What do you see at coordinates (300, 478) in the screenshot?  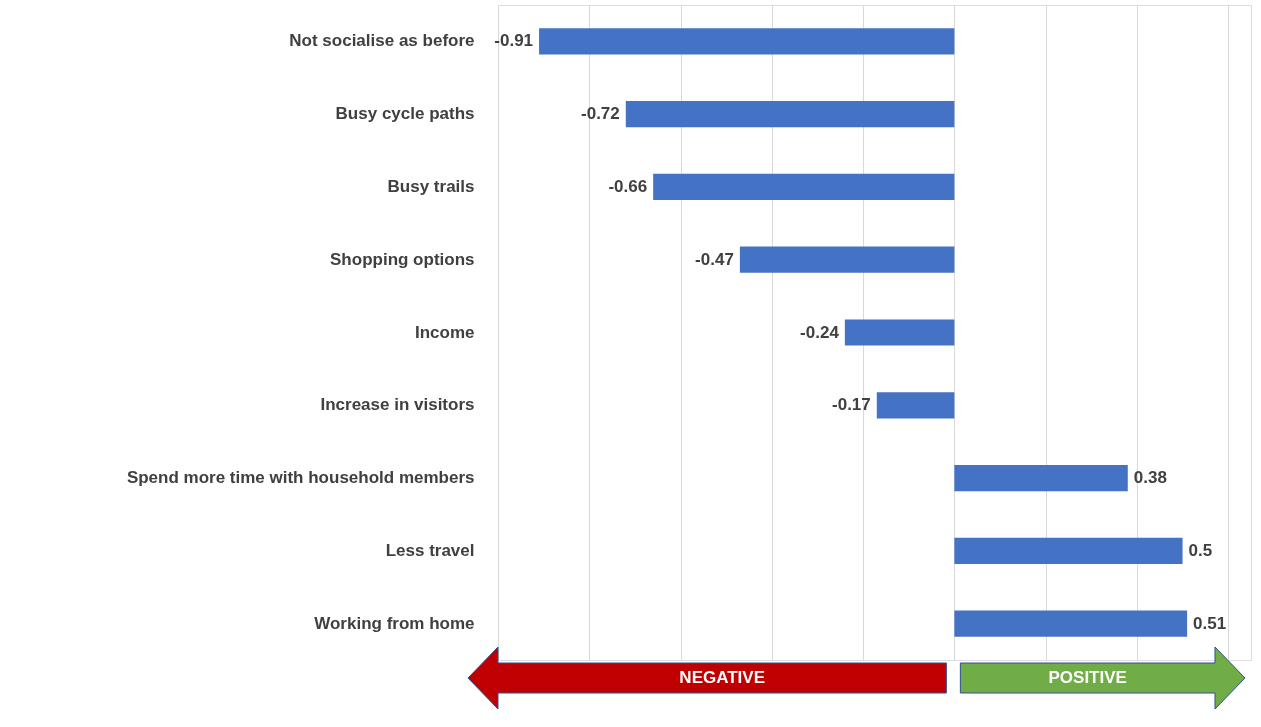 I see `y-tick-label: Spend more time with household members` at bounding box center [300, 478].